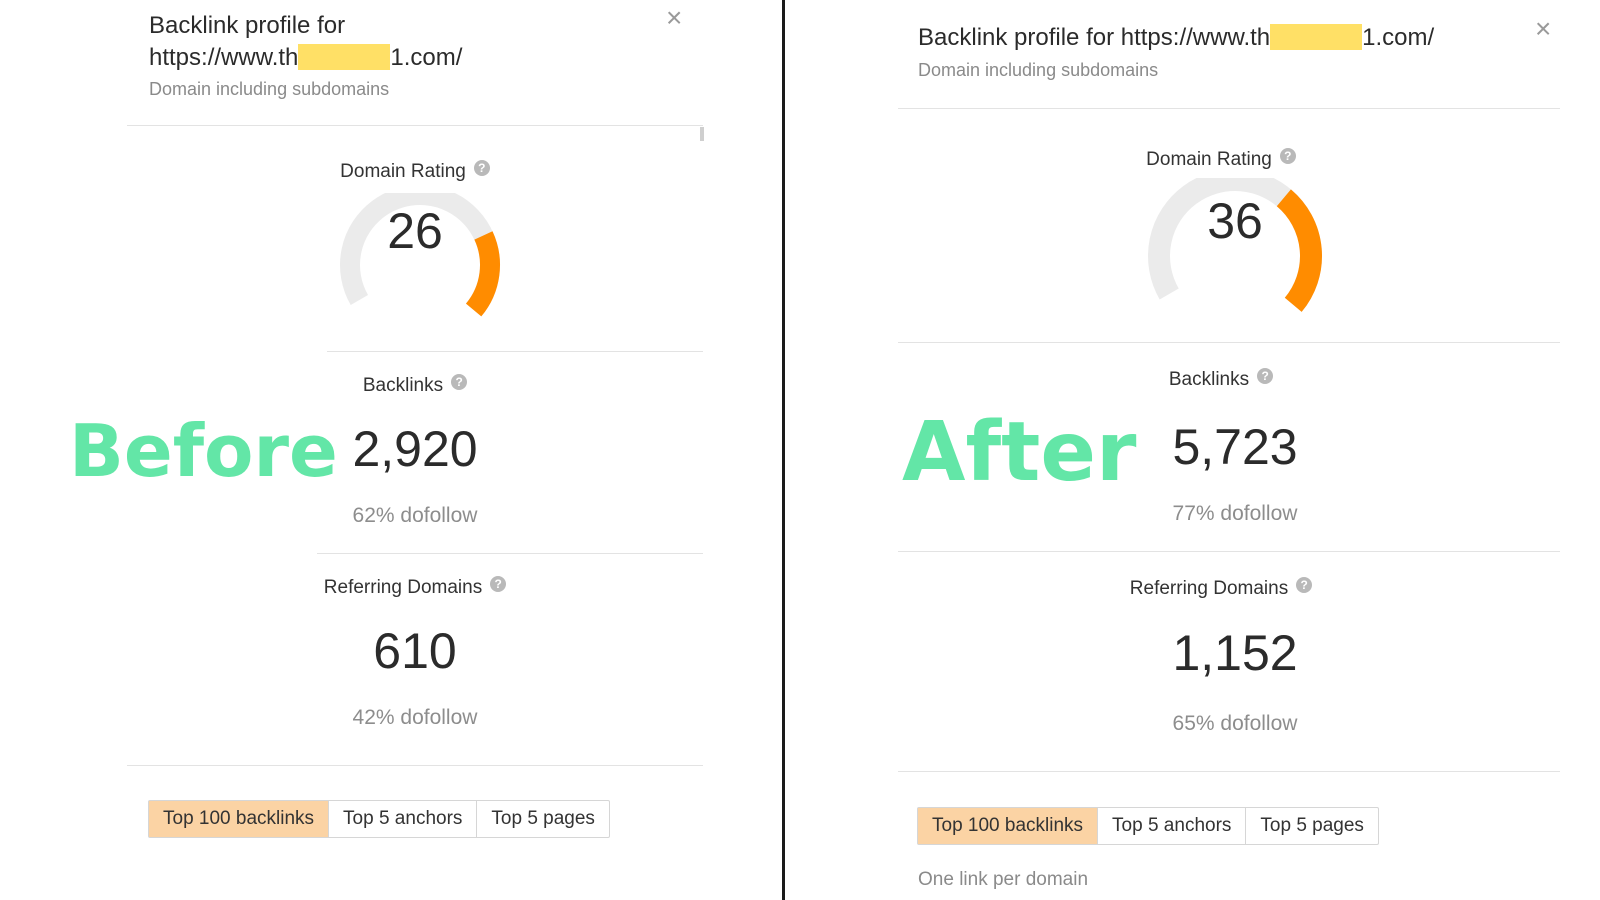 The image size is (1600, 900). Describe the element at coordinates (224, 57) in the screenshot. I see `url-prefix: https://www.th` at that location.